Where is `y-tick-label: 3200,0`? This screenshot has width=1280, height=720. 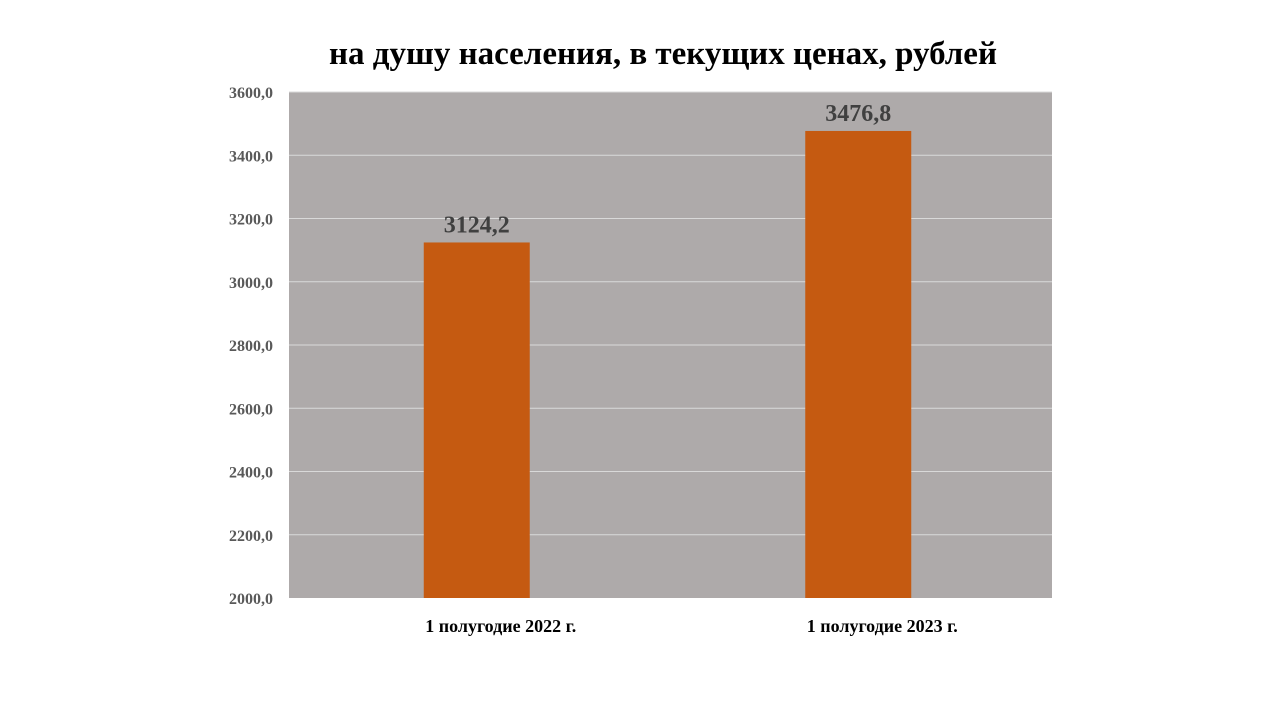 y-tick-label: 3200,0 is located at coordinates (251, 220).